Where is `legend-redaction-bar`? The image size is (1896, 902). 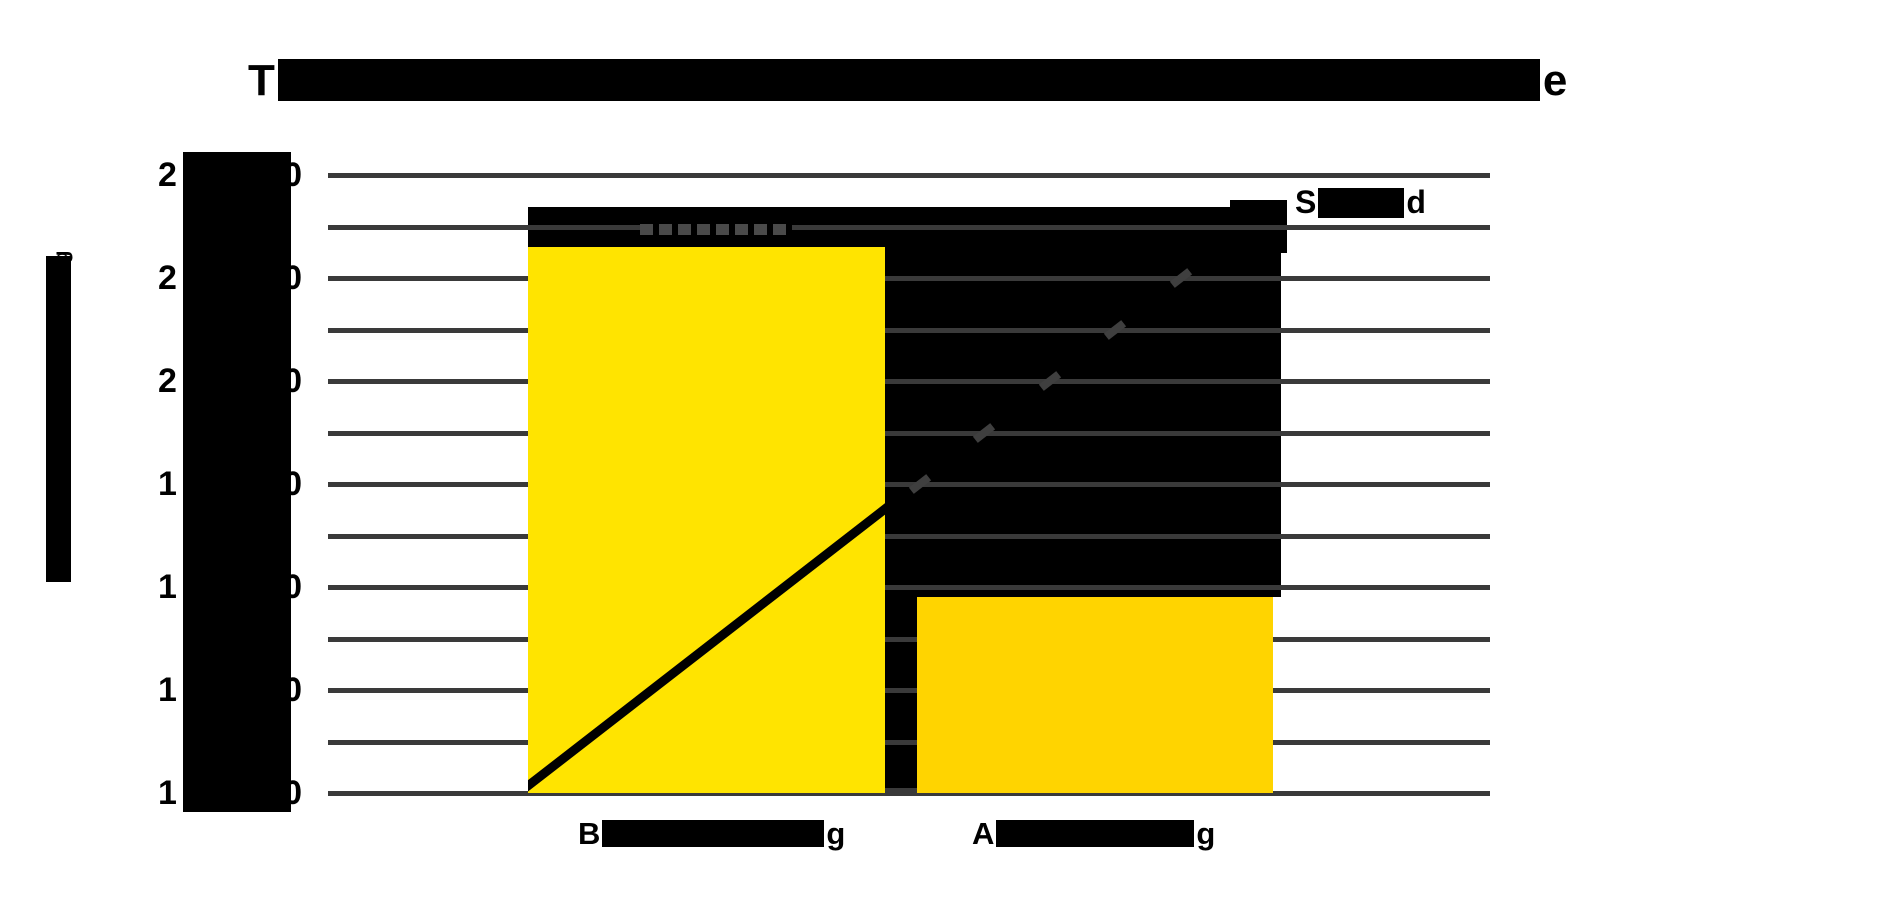 legend-redaction-bar is located at coordinates (1361, 202).